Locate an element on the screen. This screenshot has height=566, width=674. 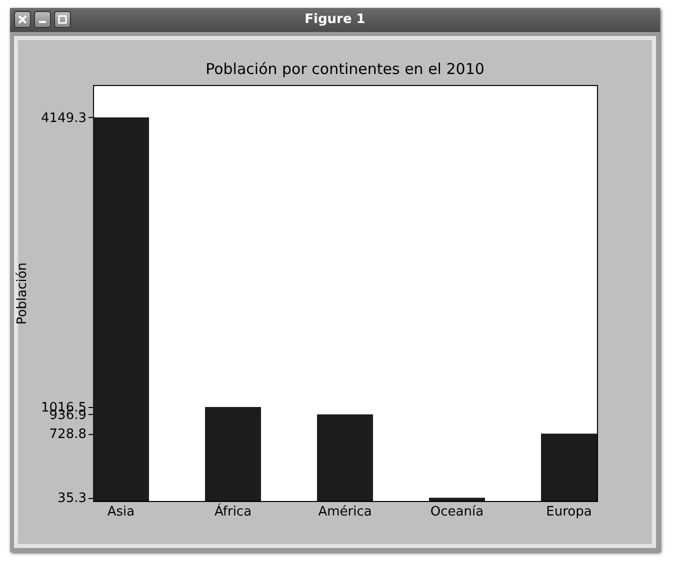
caption: Figure 1 is located at coordinates (335, 19).